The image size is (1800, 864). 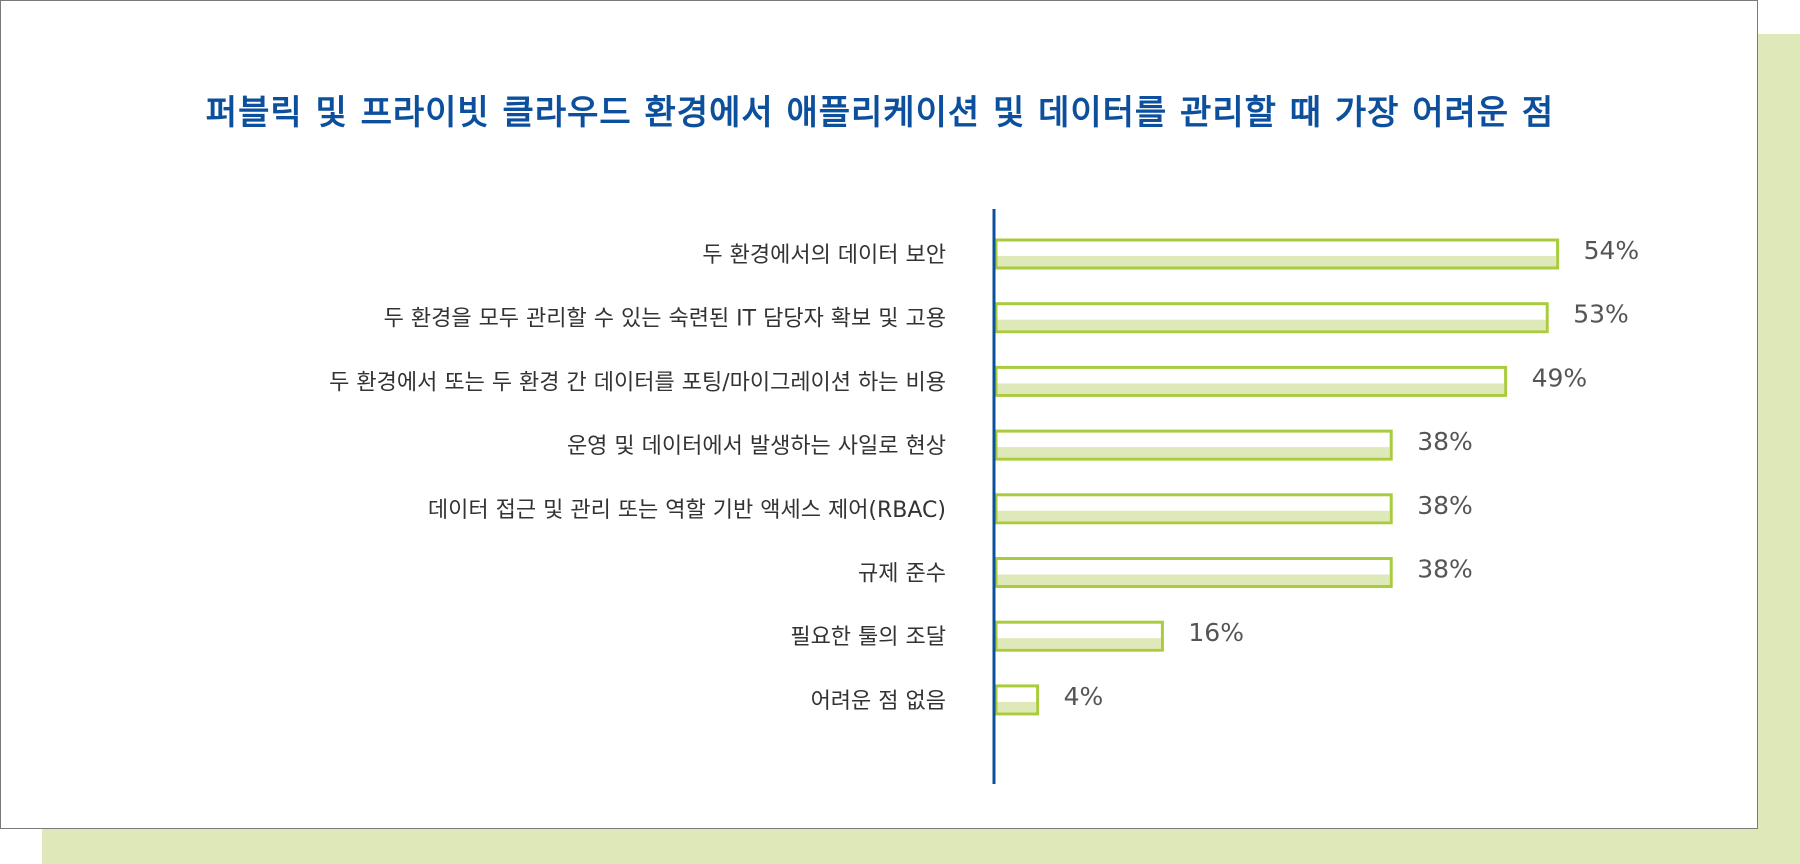 I want to click on category-label: 두 환경을 모두 관리할 수 있는 숙련된 IT 담당자 확보 및 고용, so click(x=665, y=319).